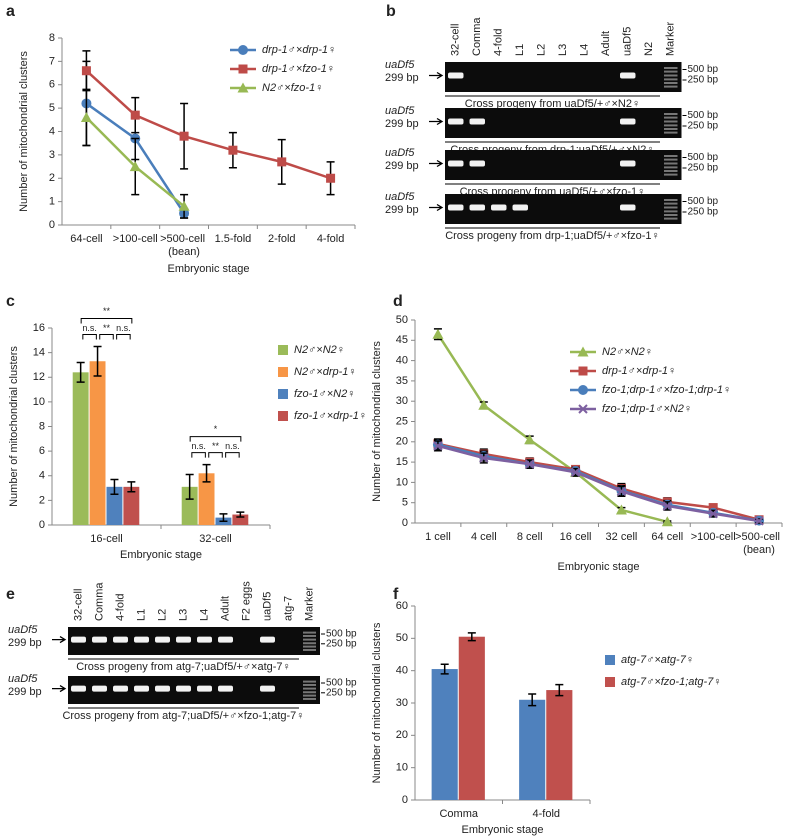 This screenshot has width=788, height=838. What do you see at coordinates (325, 372) in the screenshot?
I see `legend-label: N2♂×drp-1♀` at bounding box center [325, 372].